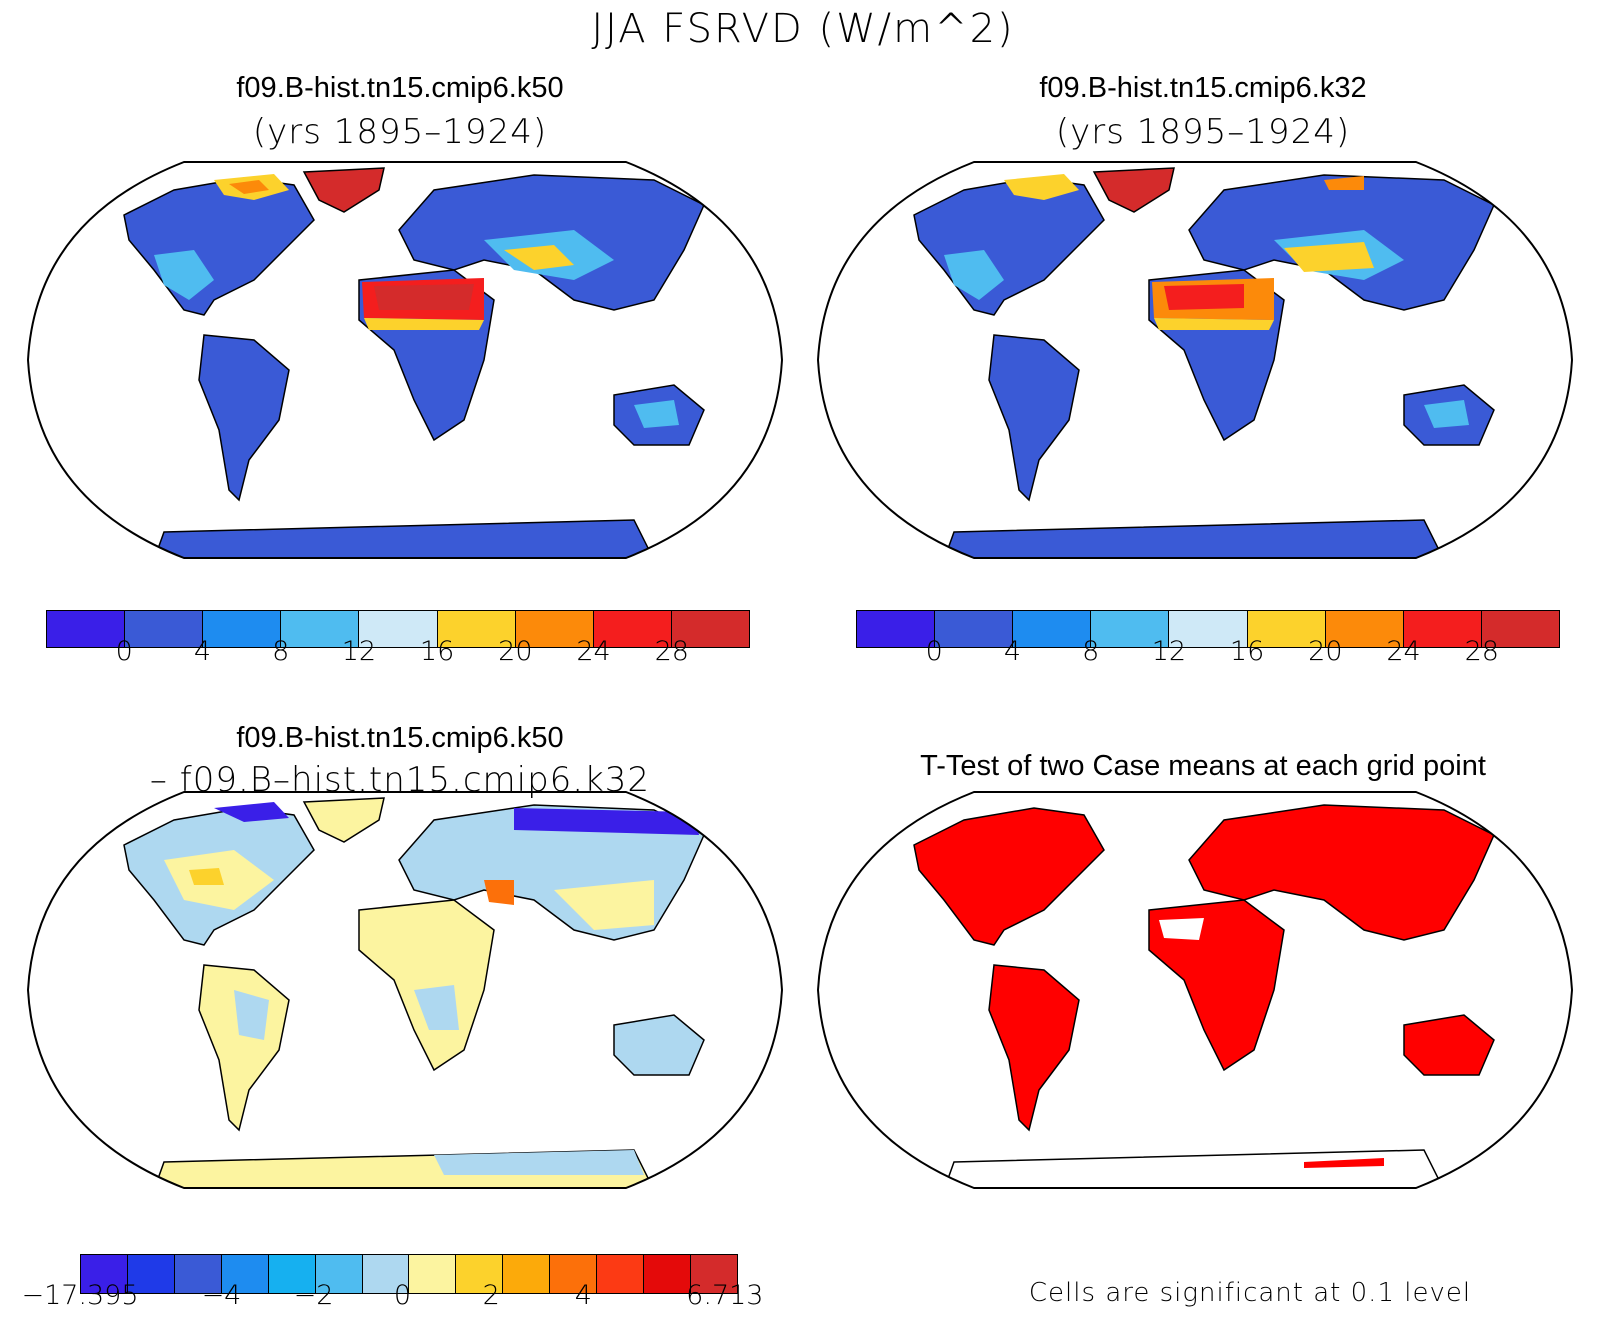 The width and height of the screenshot is (1606, 1327). I want to click on colorbar-tick-label: 2, so click(491, 1295).